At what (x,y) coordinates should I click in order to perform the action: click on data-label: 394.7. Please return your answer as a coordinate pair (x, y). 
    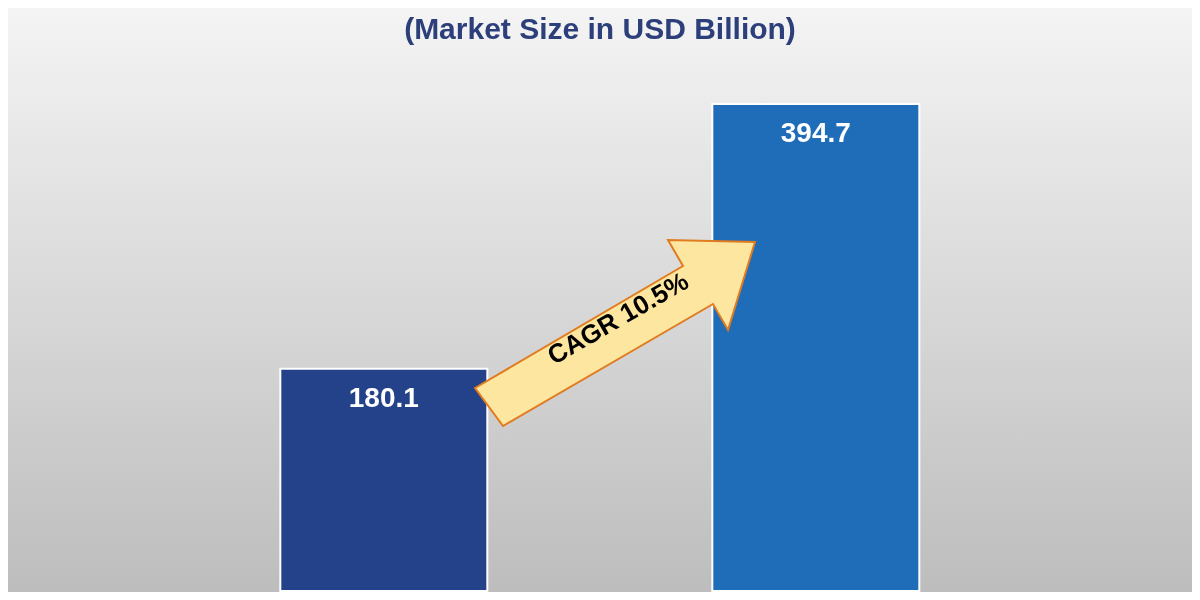
    Looking at the image, I should click on (815, 132).